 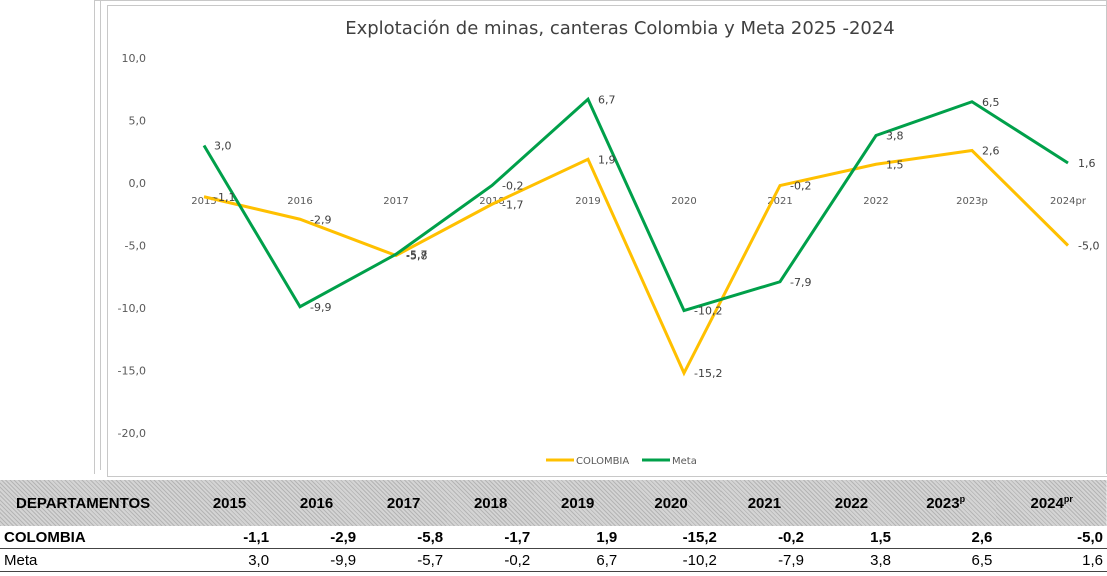 I want to click on x-tick-label: 2022, so click(x=875, y=201).